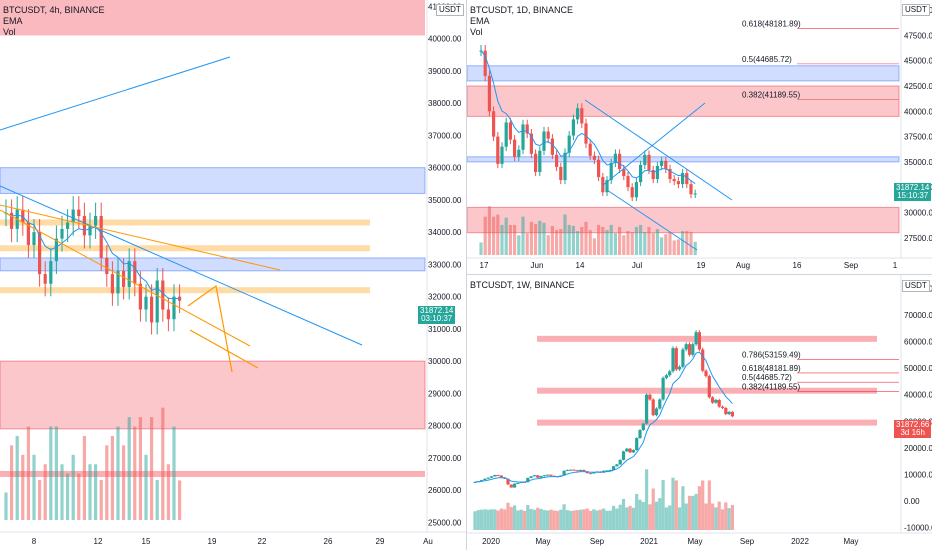 This screenshot has width=932, height=550. I want to click on x-tick-p1d-2: 14, so click(580, 265).